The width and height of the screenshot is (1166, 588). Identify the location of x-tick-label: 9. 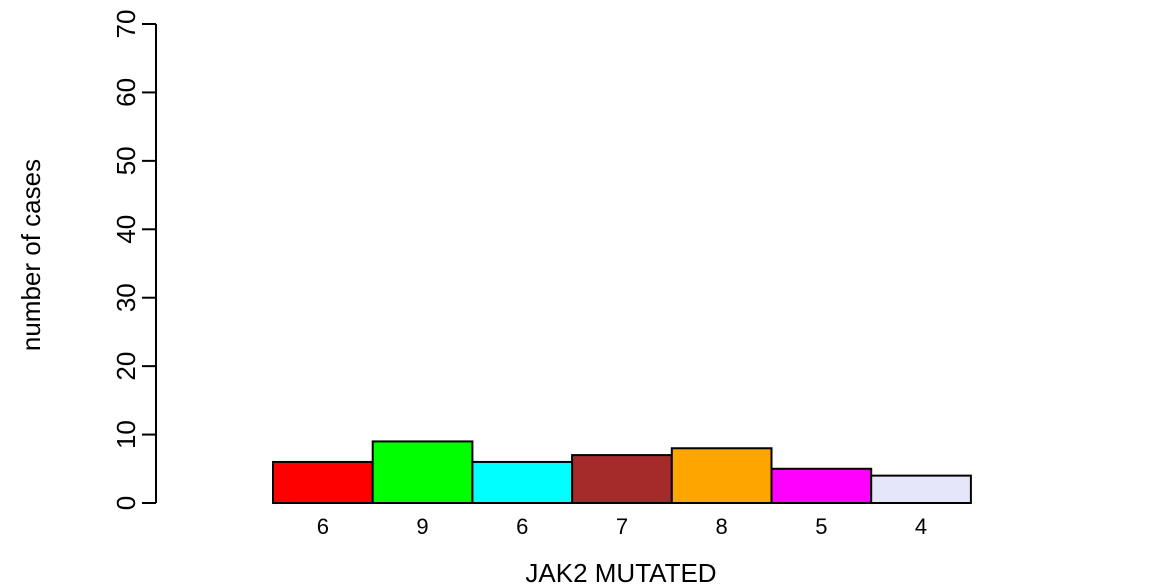
(422, 526).